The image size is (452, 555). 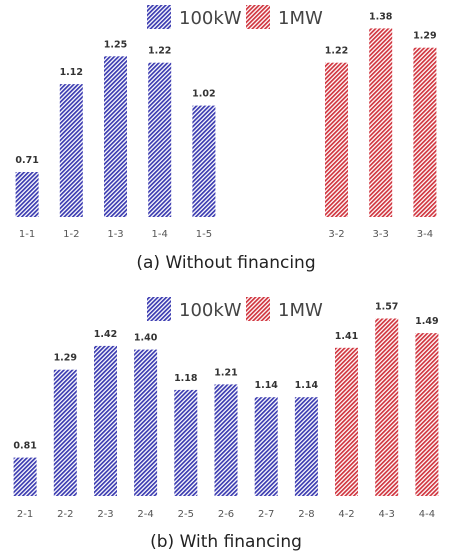 I want to click on tick-label-1-5: 1-5, so click(x=204, y=234).